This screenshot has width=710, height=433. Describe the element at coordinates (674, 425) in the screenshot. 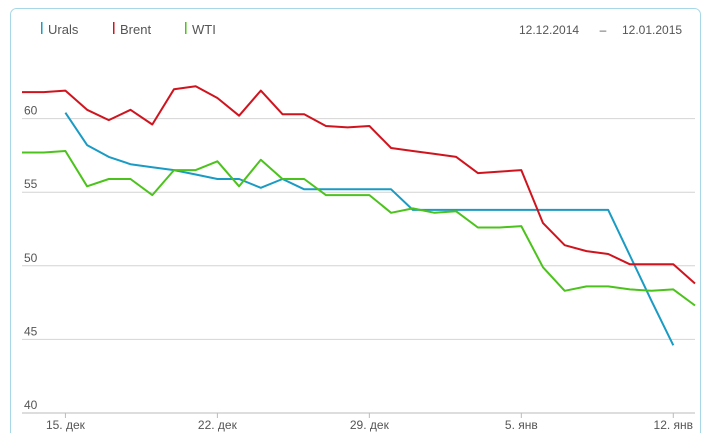

I see `x-tick-label: 12. янв` at that location.